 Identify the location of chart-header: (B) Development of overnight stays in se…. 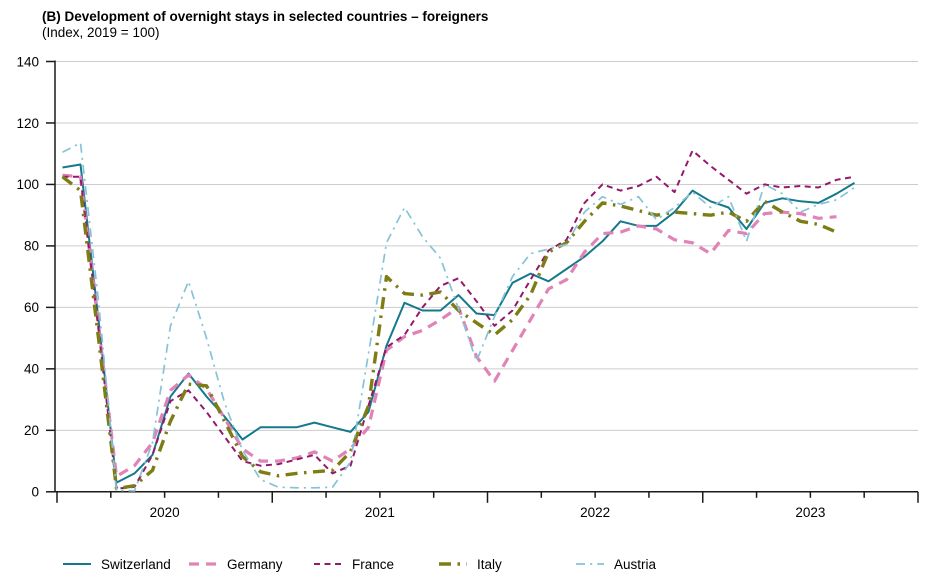
(265, 25).